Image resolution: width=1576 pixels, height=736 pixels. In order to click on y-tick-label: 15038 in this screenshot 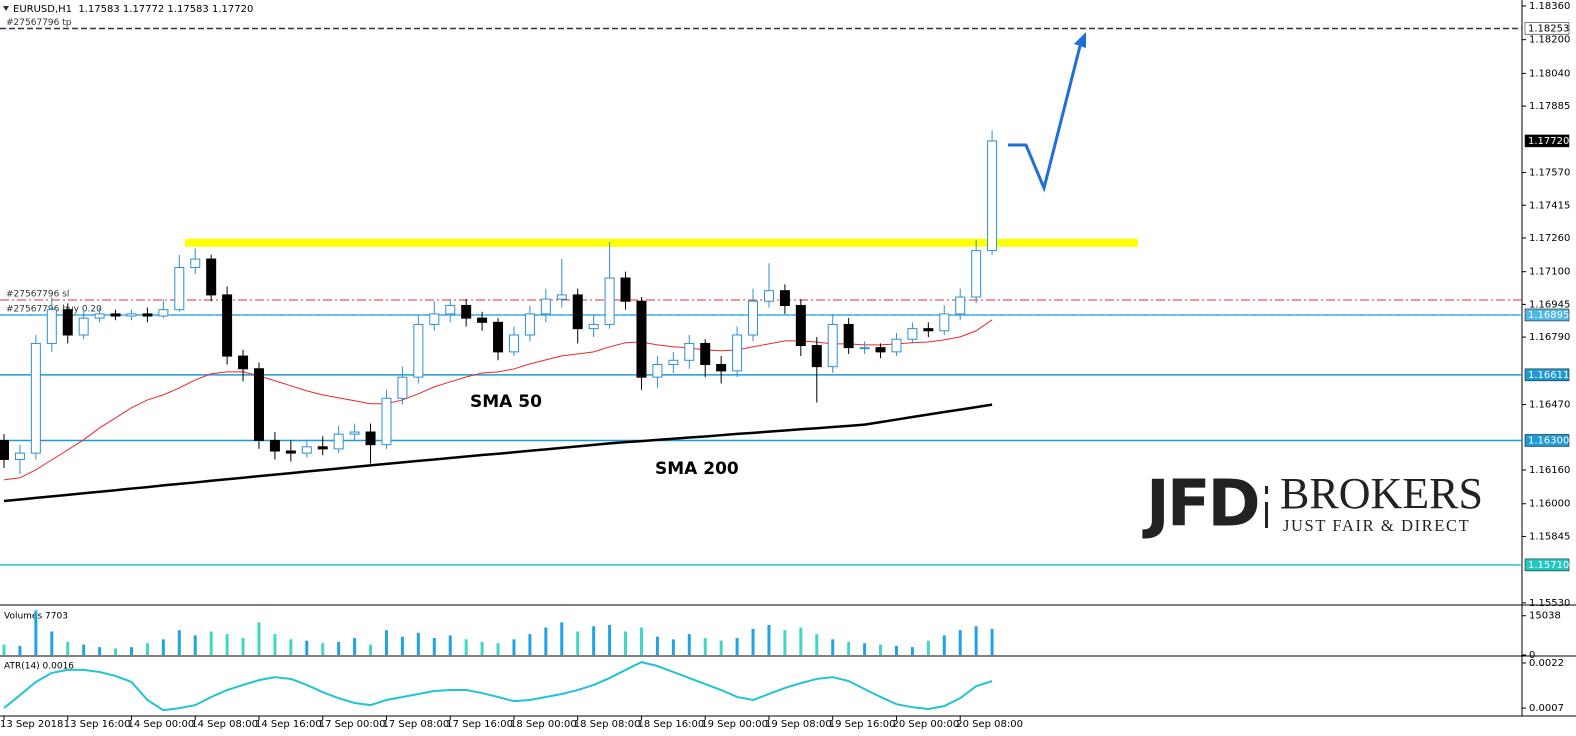, I will do `click(1545, 616)`.